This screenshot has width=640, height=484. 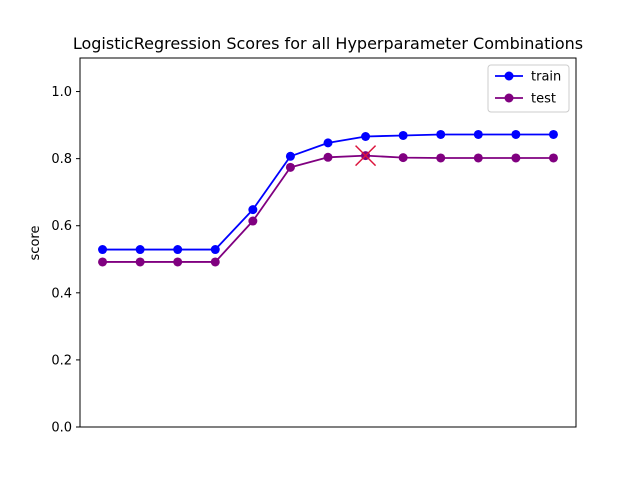 What do you see at coordinates (546, 77) in the screenshot?
I see `legend-label-train: train` at bounding box center [546, 77].